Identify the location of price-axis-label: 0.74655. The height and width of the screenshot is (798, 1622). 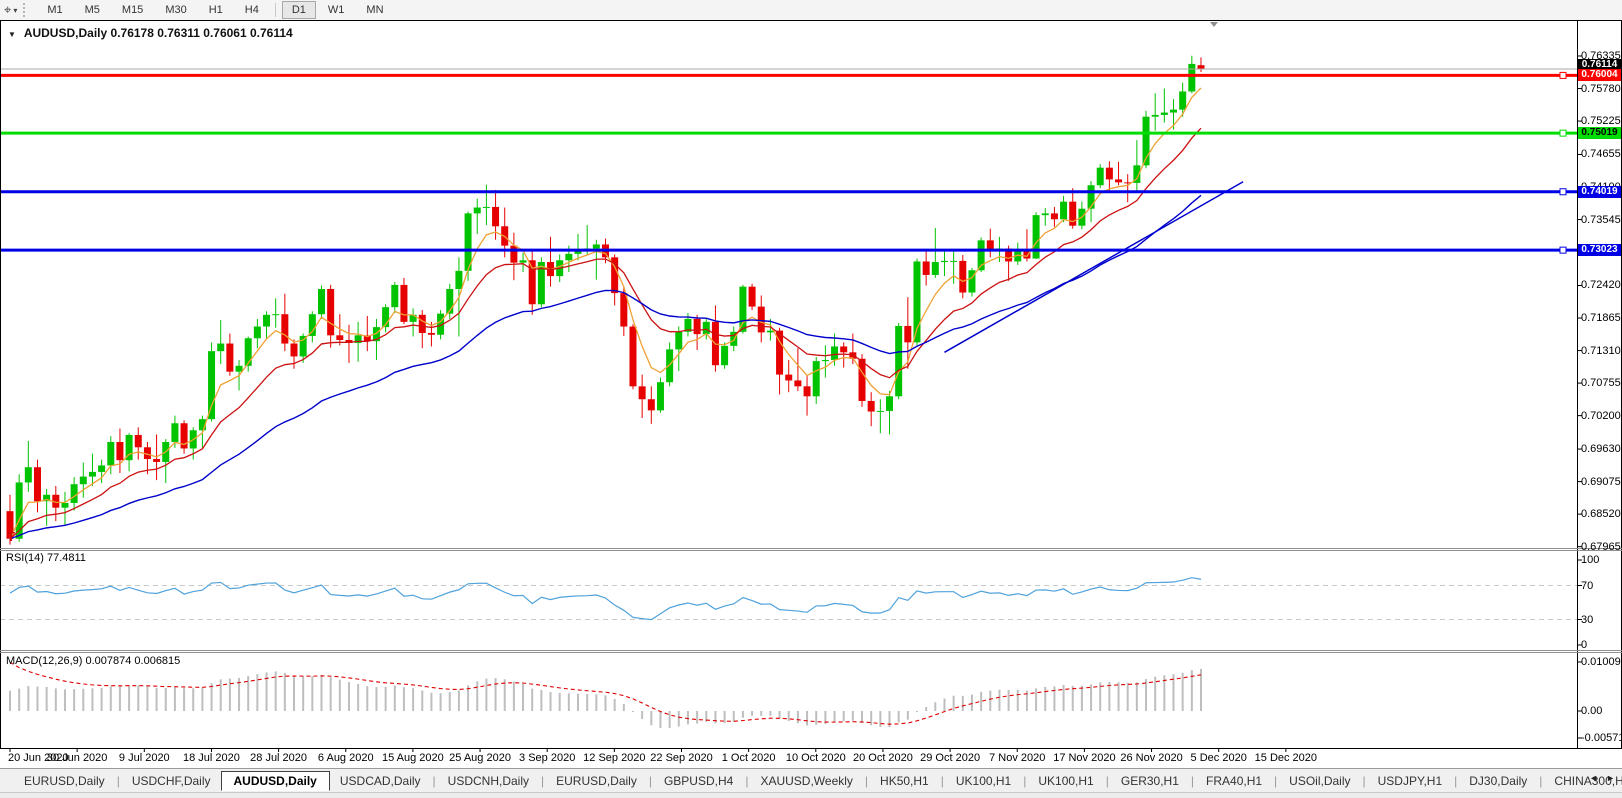
(1601, 154).